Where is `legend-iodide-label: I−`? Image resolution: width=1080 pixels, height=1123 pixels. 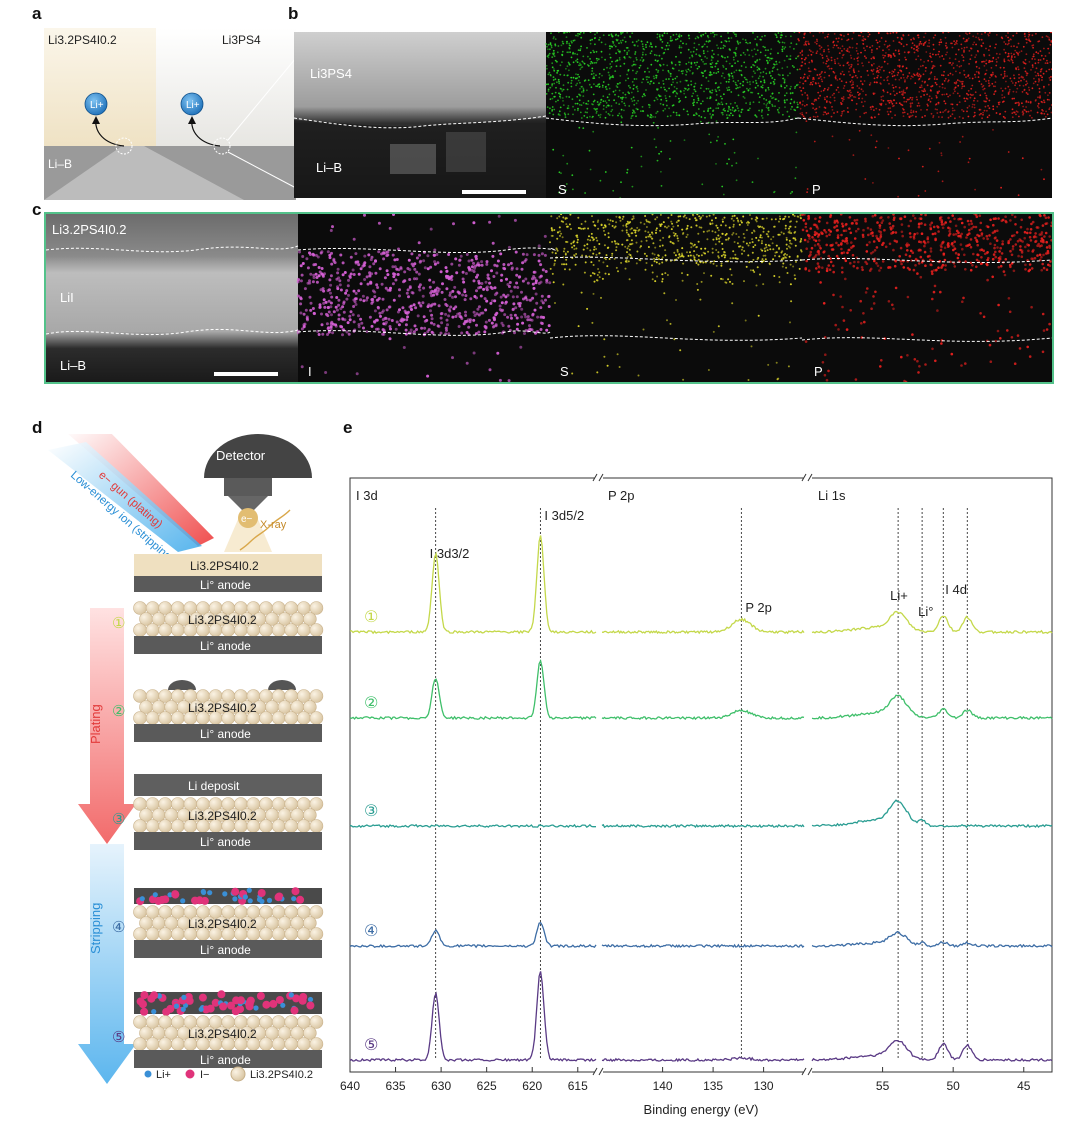
legend-iodide-label: I− is located at coordinates (204, 1075).